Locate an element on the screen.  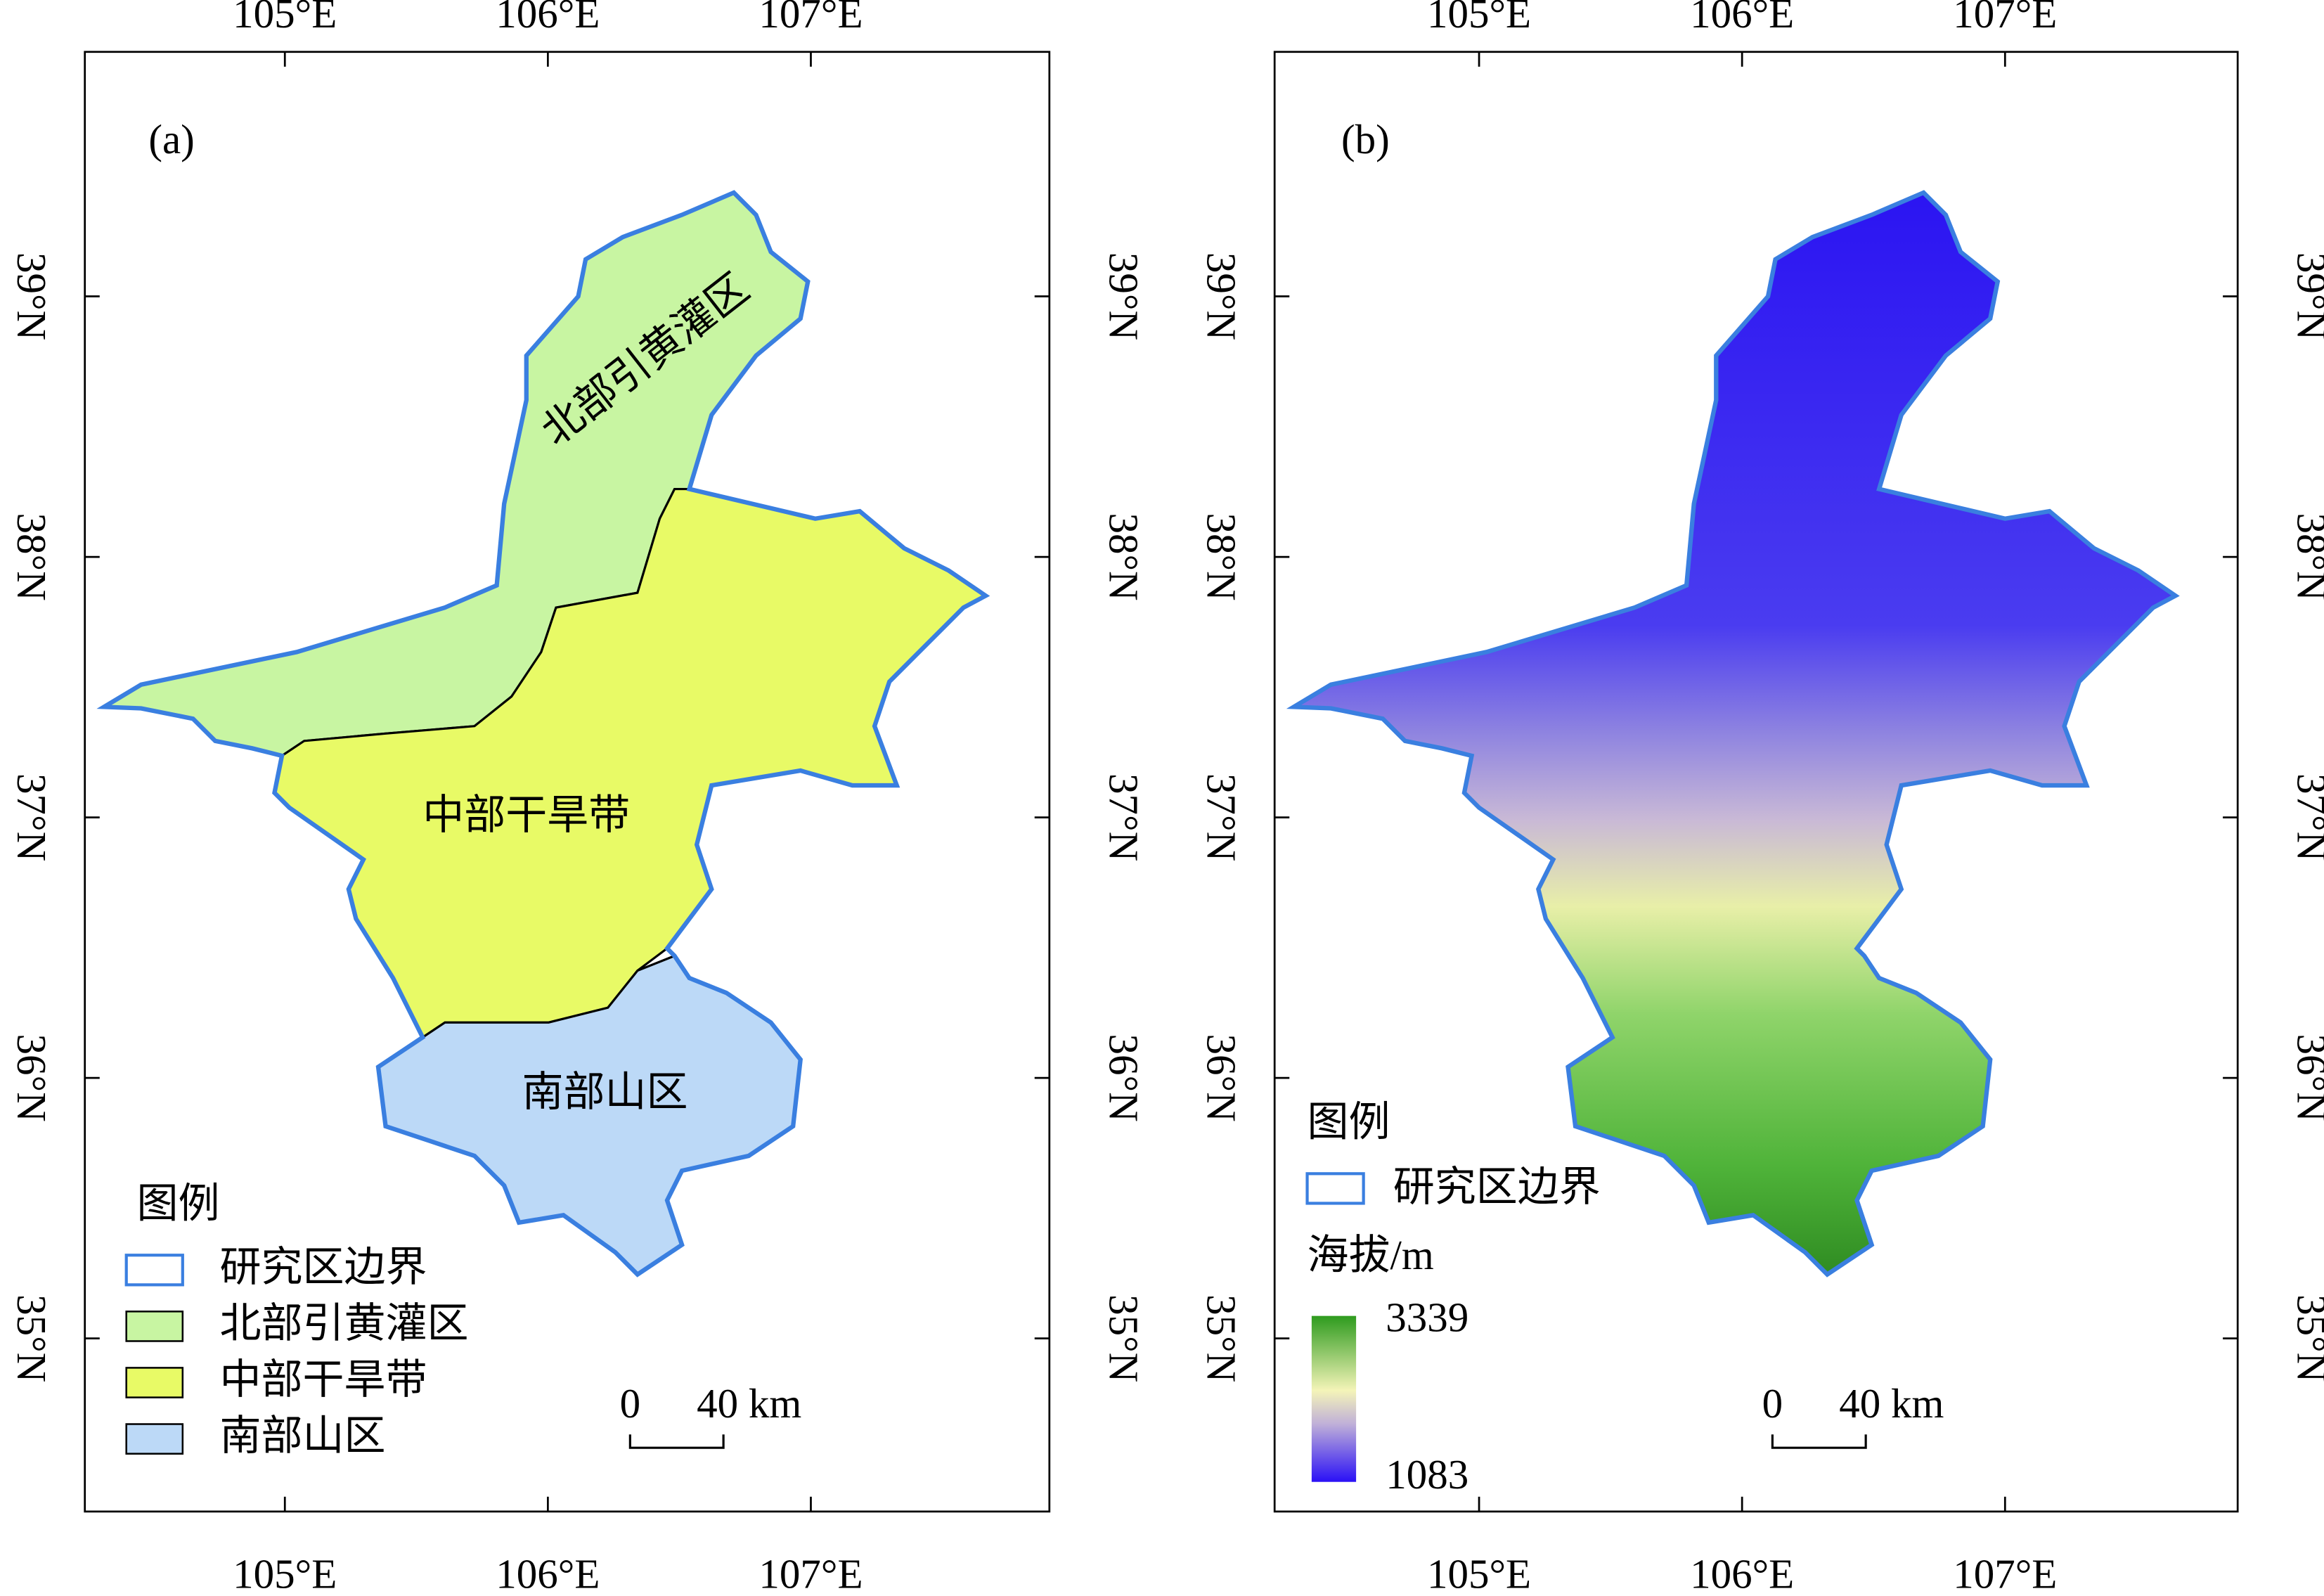
legend-label: 北部引黄灌区 is located at coordinates (343, 1323).